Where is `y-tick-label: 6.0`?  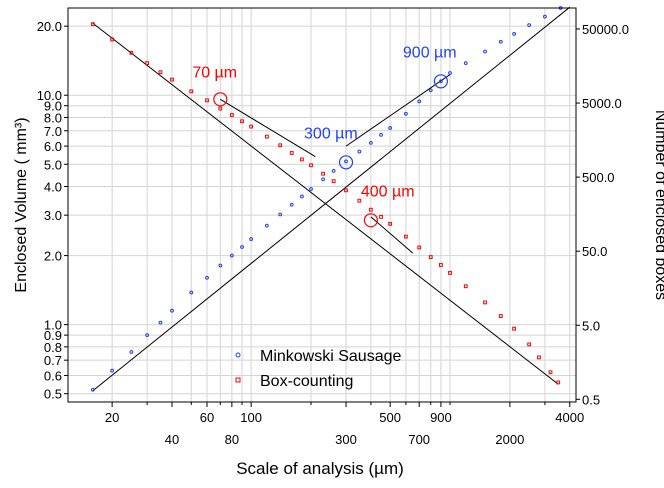
y-tick-label: 6.0 is located at coordinates (53, 146).